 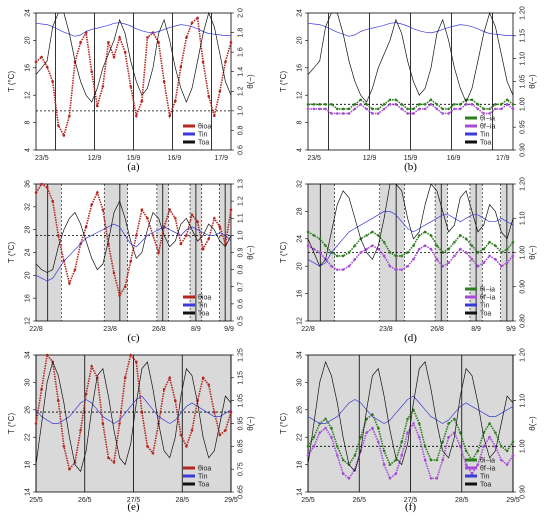 What do you see at coordinates (513, 500) in the screenshot?
I see `x-tick-label: 29/5` at bounding box center [513, 500].